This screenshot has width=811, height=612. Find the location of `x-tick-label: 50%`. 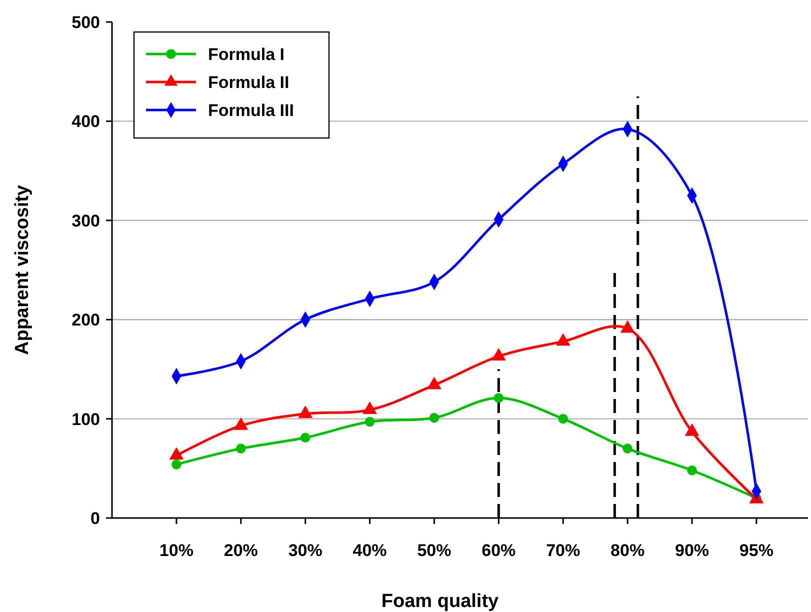

x-tick-label: 50% is located at coordinates (434, 550).